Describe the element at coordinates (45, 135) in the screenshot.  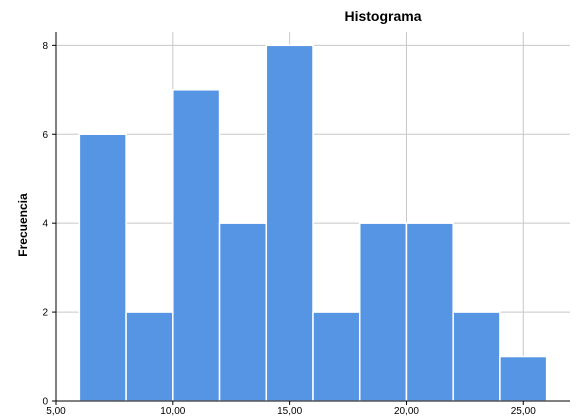
I see `y-tick-label-3: 6` at that location.